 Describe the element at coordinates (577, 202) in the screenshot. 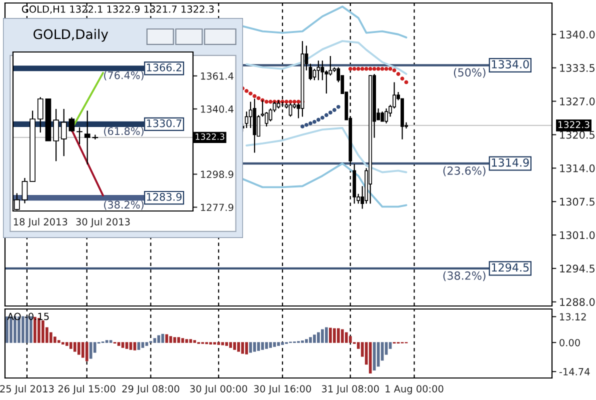

I see `y-tick-label: 1307.5` at that location.